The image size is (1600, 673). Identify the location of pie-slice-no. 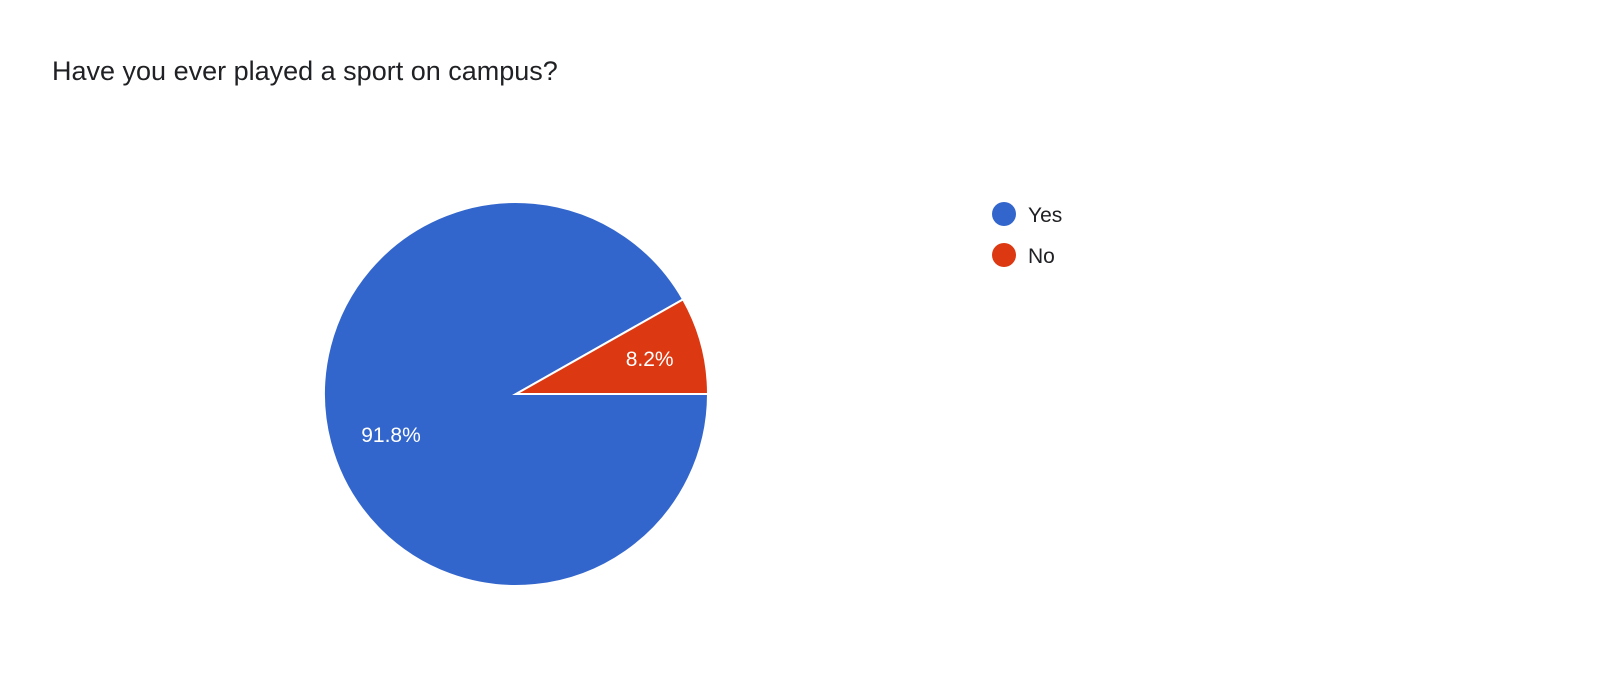
(611, 346).